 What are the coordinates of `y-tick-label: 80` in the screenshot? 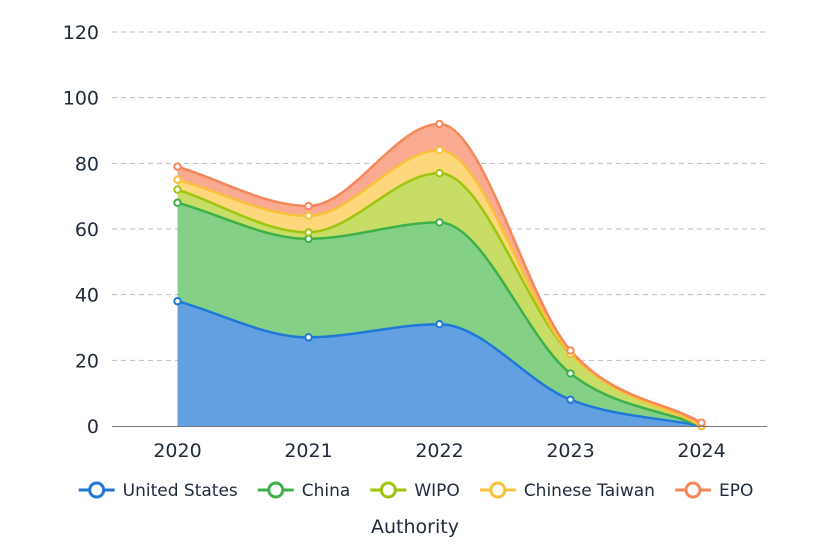 It's located at (87, 164).